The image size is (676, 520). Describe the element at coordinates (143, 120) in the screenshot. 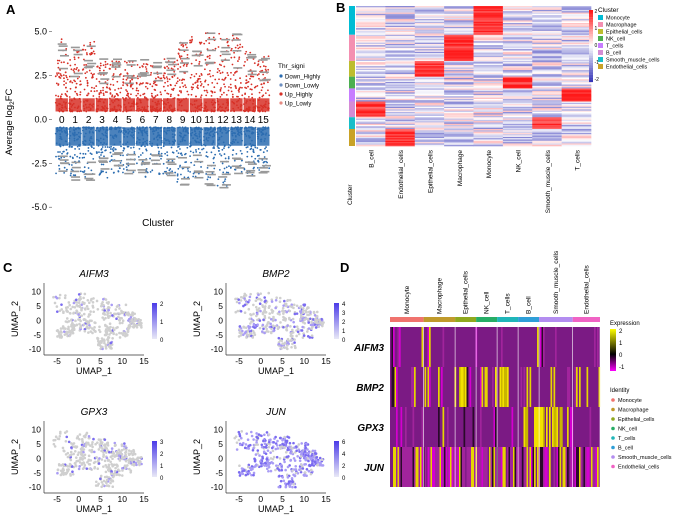

I see `panel-a-cluster-label: 6` at that location.